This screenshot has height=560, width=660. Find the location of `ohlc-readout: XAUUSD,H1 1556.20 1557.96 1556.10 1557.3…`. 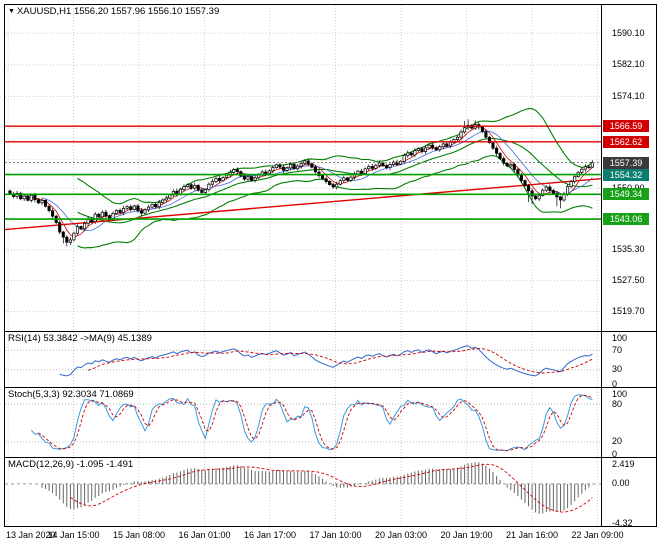

ohlc-readout: XAUUSD,H1 1556.20 1557.96 1556.10 1557.3… is located at coordinates (118, 11).